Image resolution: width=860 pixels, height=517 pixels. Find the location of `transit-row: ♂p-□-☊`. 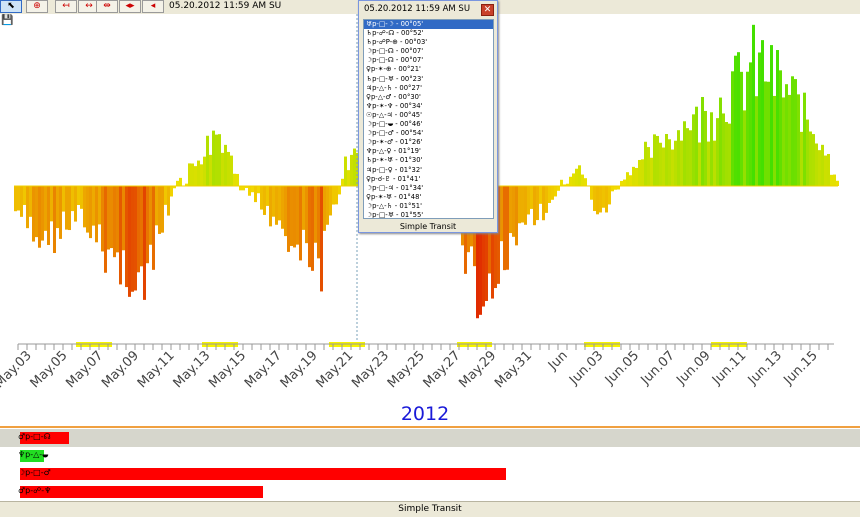

transit-row: ♂p-□-☊ is located at coordinates (430, 438).